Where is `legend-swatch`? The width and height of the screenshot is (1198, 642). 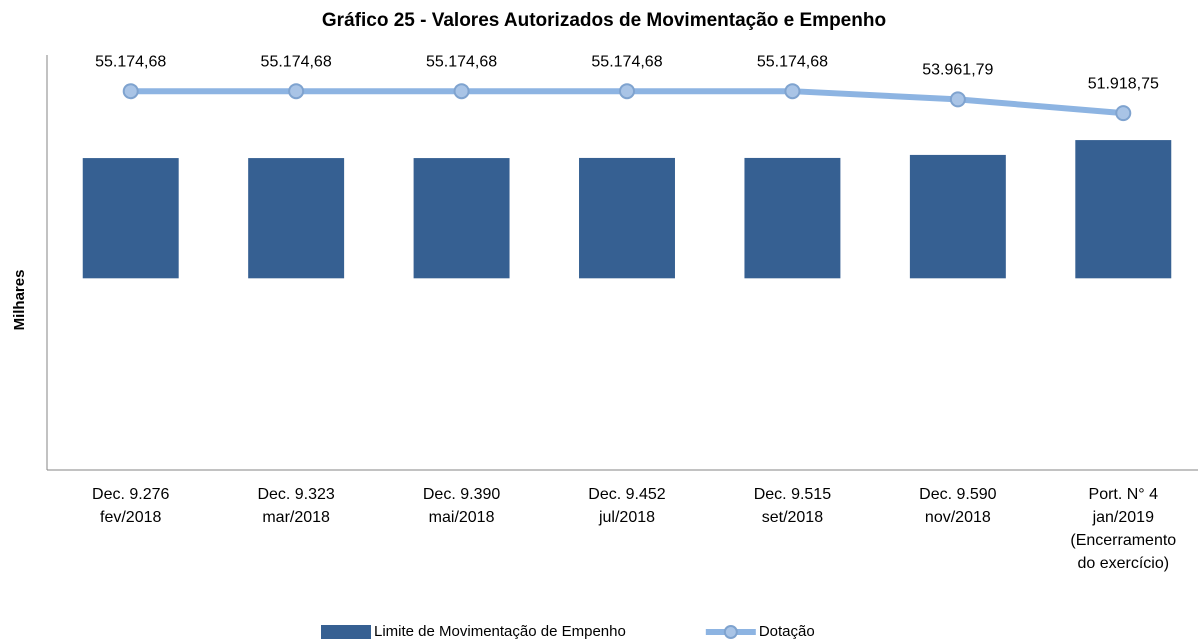
legend-swatch is located at coordinates (346, 632).